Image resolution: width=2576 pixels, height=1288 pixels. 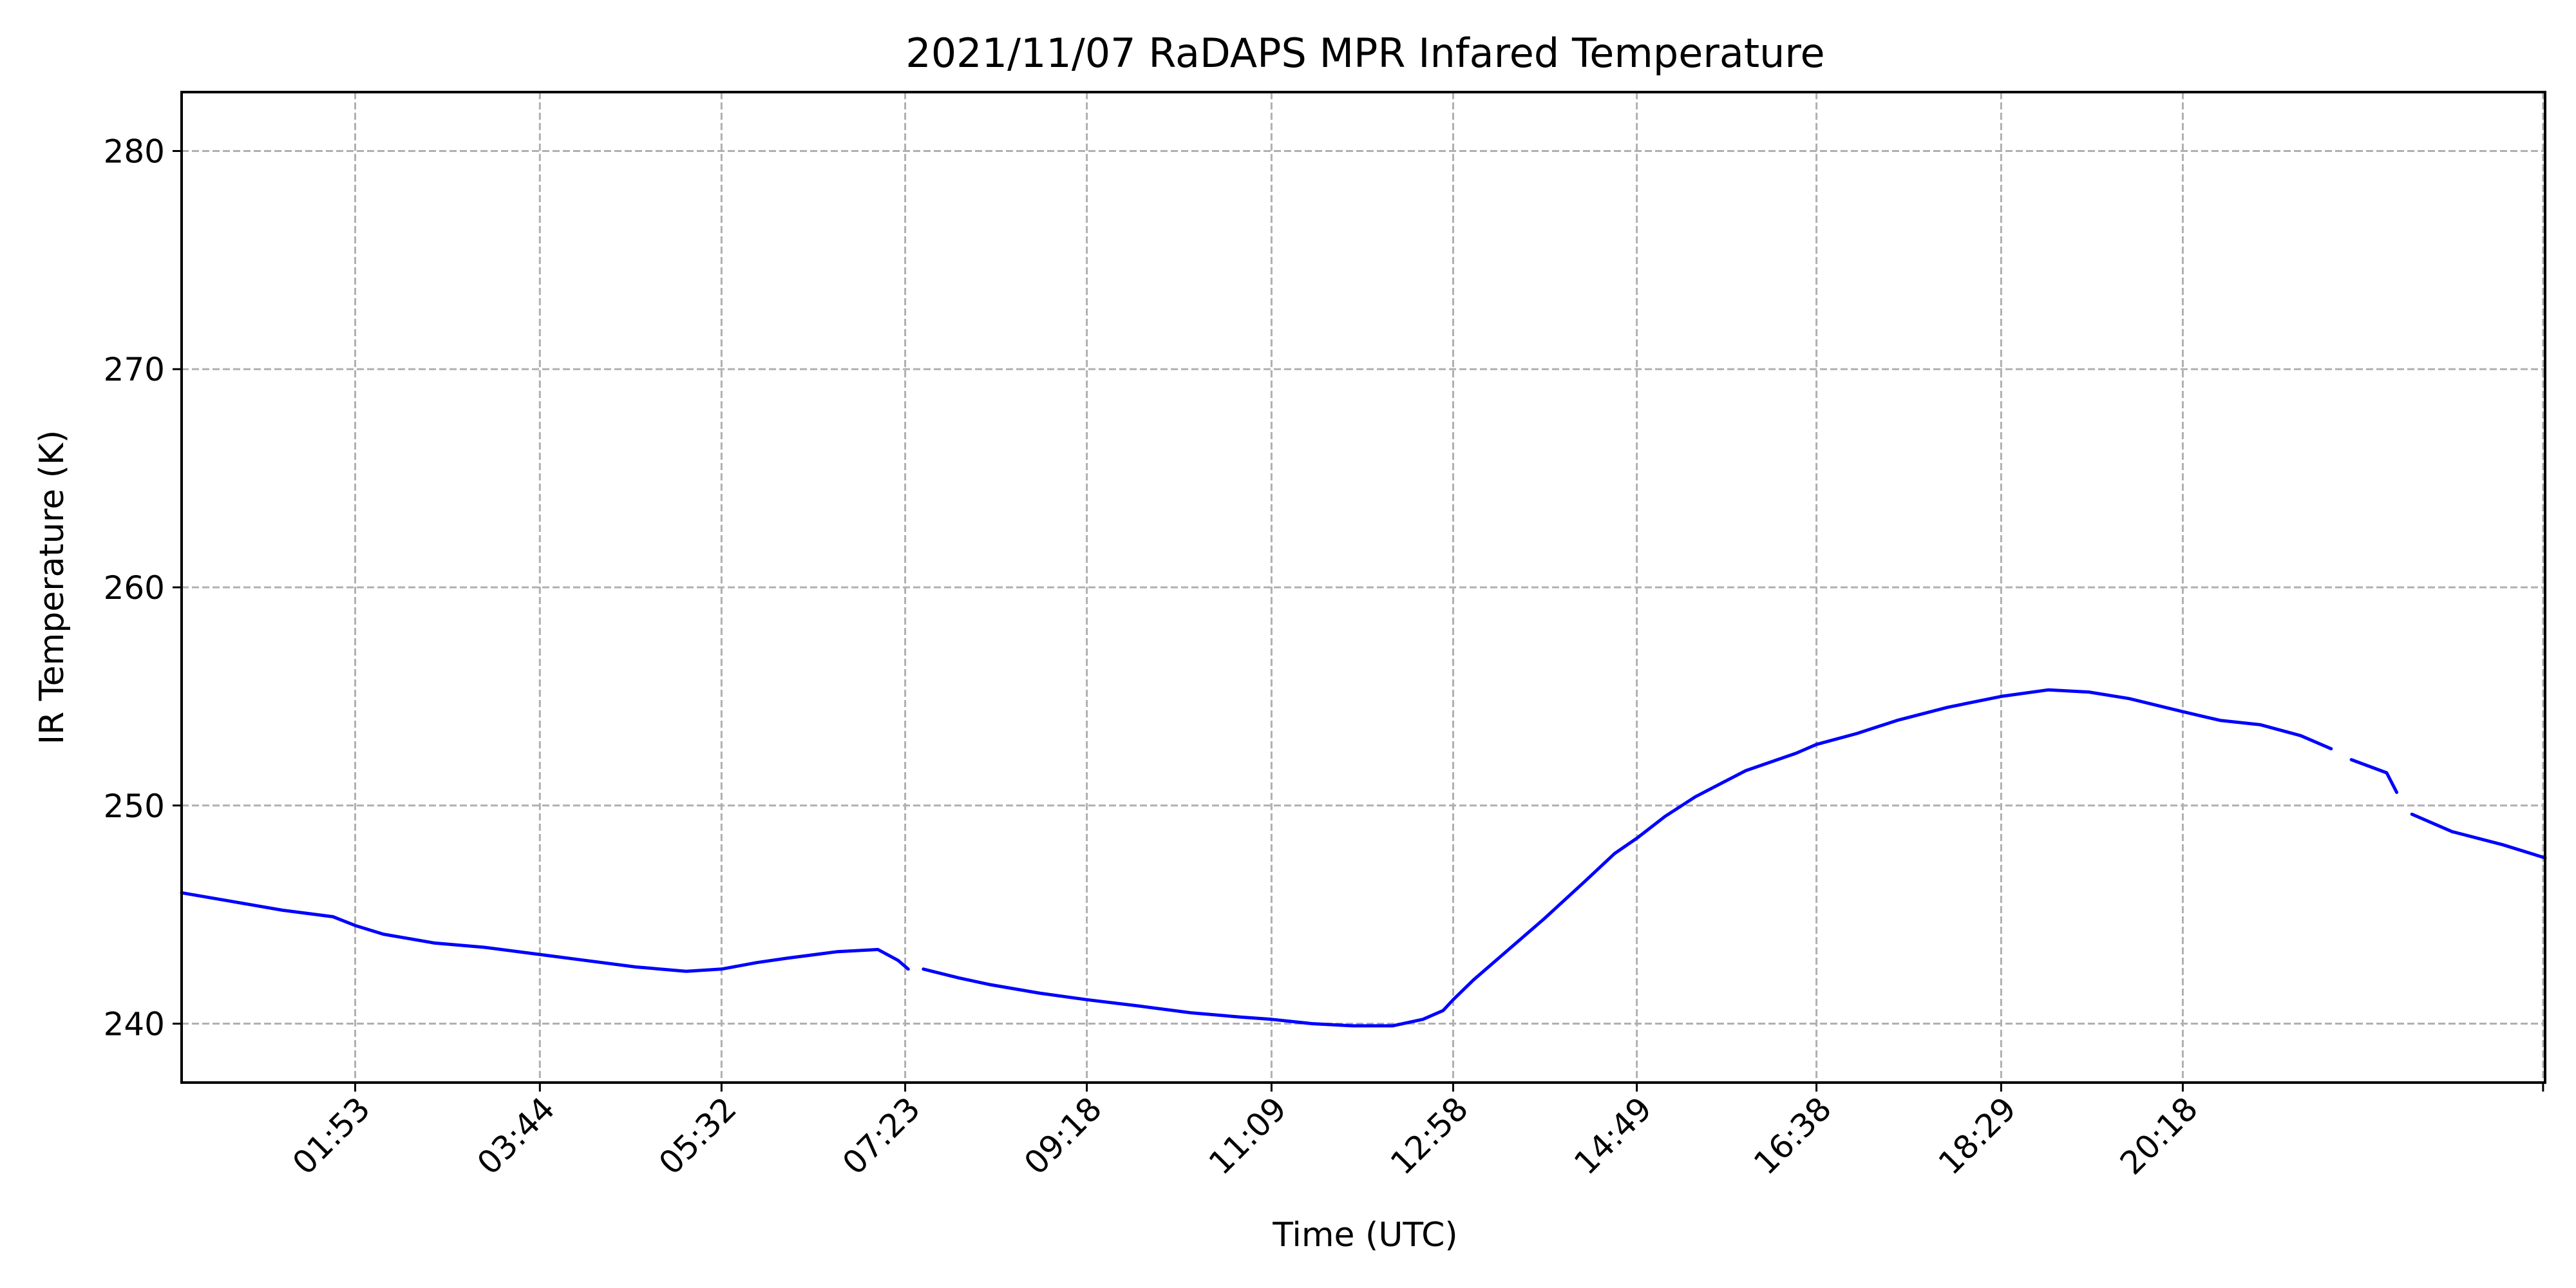 I want to click on x-tick-label: 05:32, so click(x=698, y=1136).